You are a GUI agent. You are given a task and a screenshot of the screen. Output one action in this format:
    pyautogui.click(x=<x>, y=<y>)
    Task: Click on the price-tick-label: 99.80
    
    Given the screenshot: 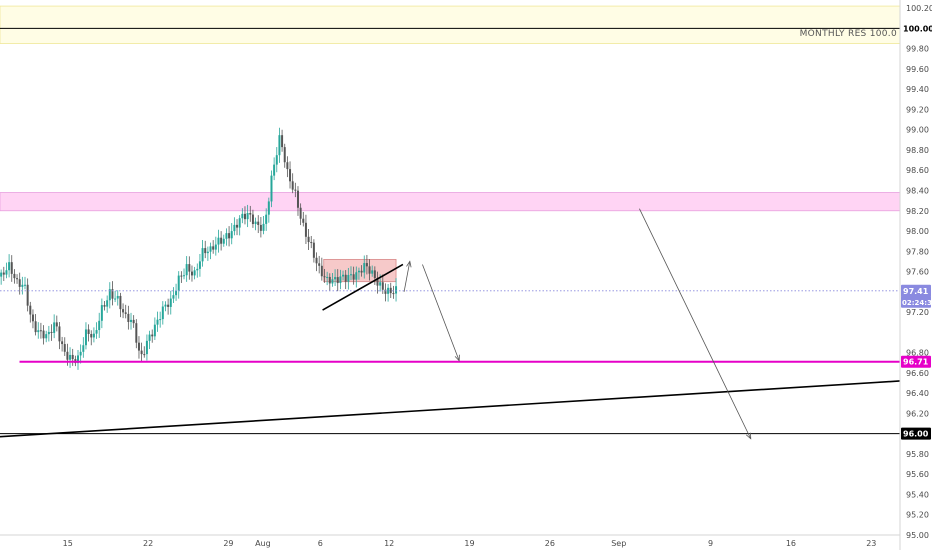 What is the action you would take?
    pyautogui.click(x=917, y=49)
    